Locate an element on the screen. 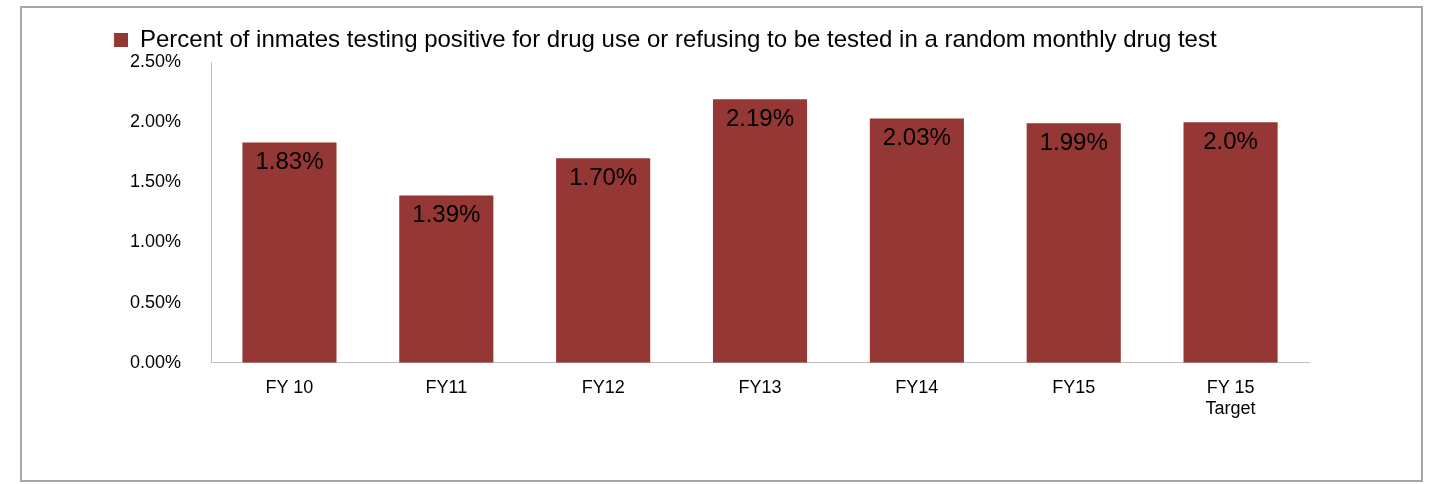 This screenshot has width=1429, height=484. data-label: 2.0% is located at coordinates (1230, 140).